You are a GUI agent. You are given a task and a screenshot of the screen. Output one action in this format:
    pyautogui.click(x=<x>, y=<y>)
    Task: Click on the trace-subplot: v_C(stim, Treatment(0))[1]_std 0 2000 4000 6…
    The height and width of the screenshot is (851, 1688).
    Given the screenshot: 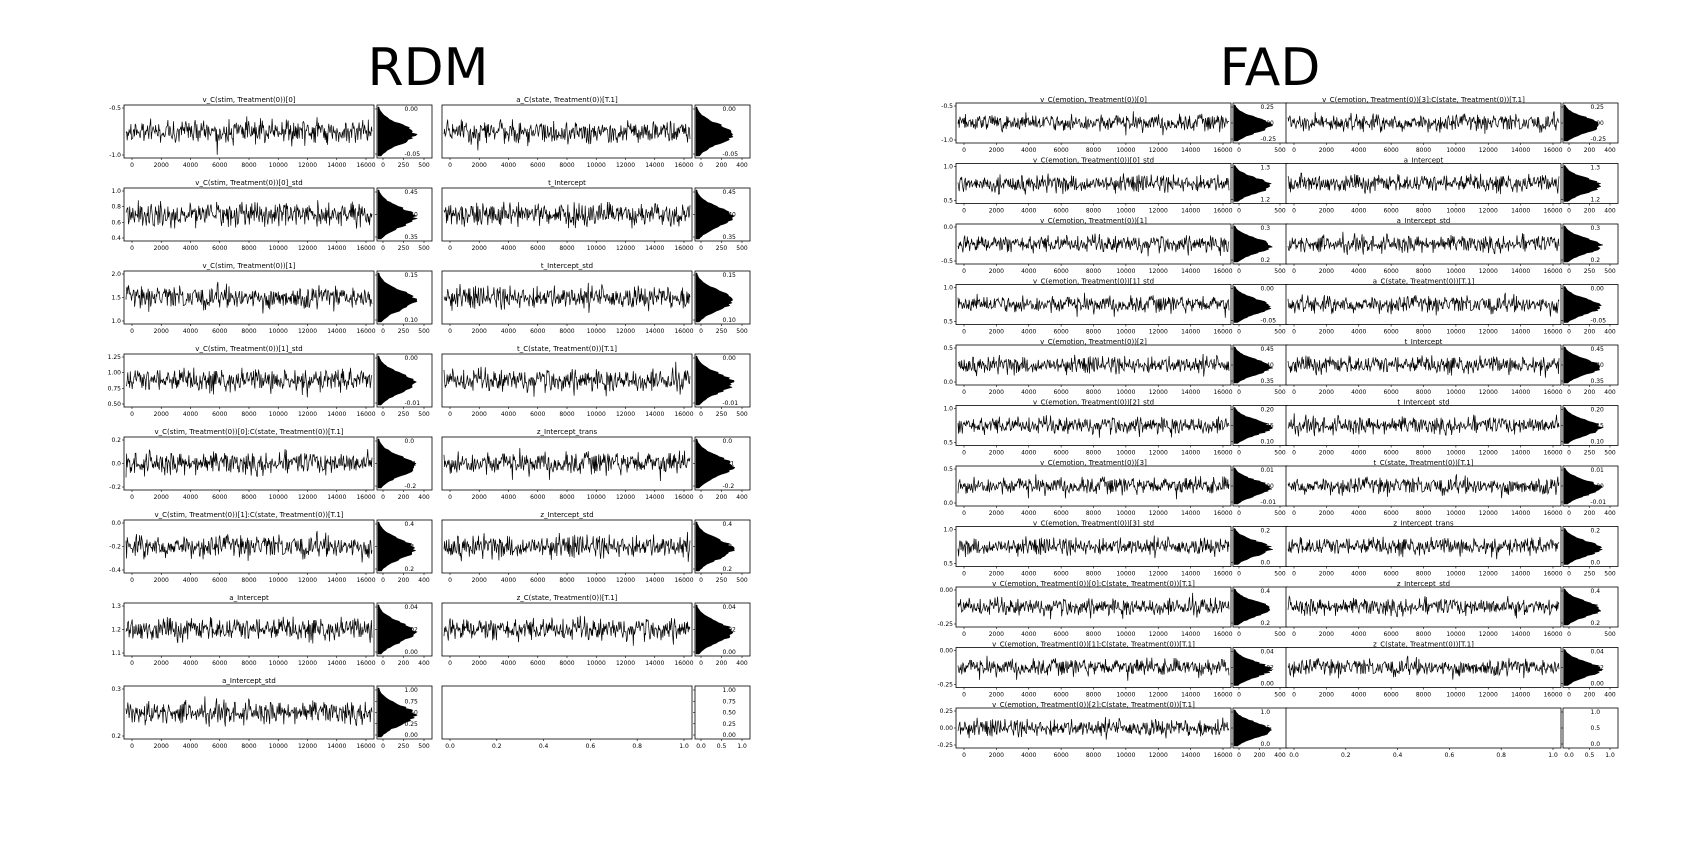 What is the action you would take?
    pyautogui.click(x=270, y=381)
    